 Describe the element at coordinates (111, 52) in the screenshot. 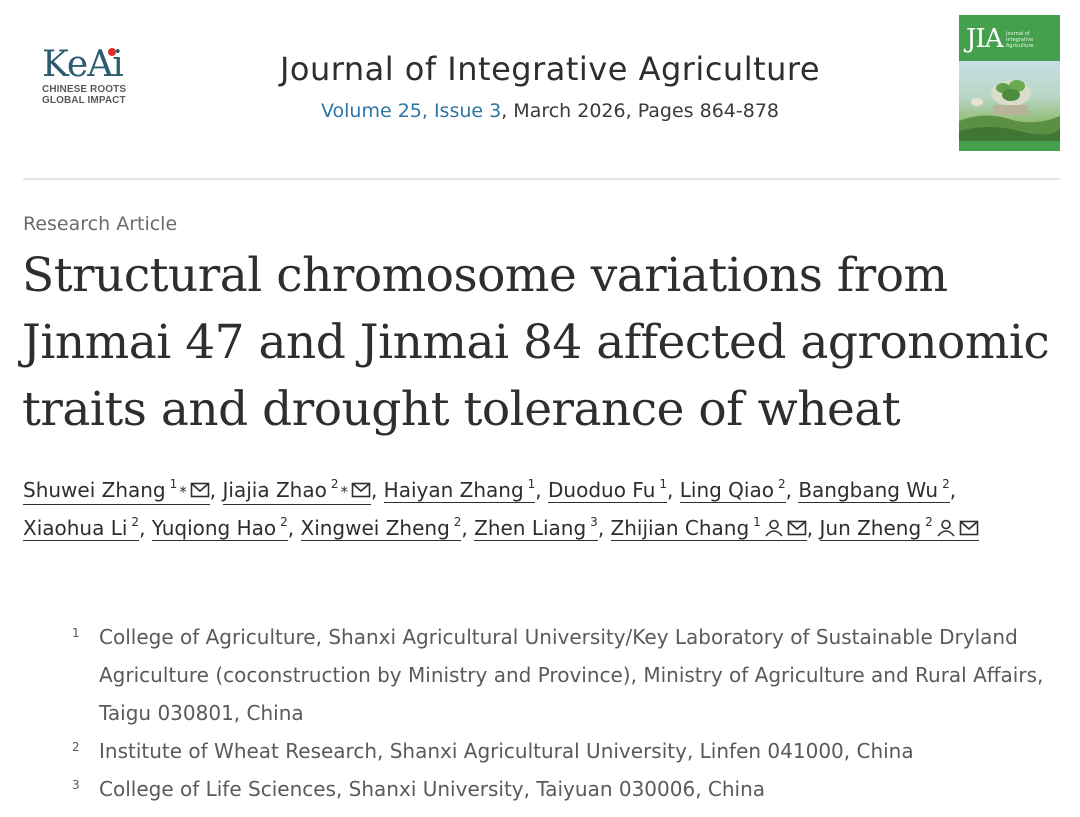

I see `logo-dot` at that location.